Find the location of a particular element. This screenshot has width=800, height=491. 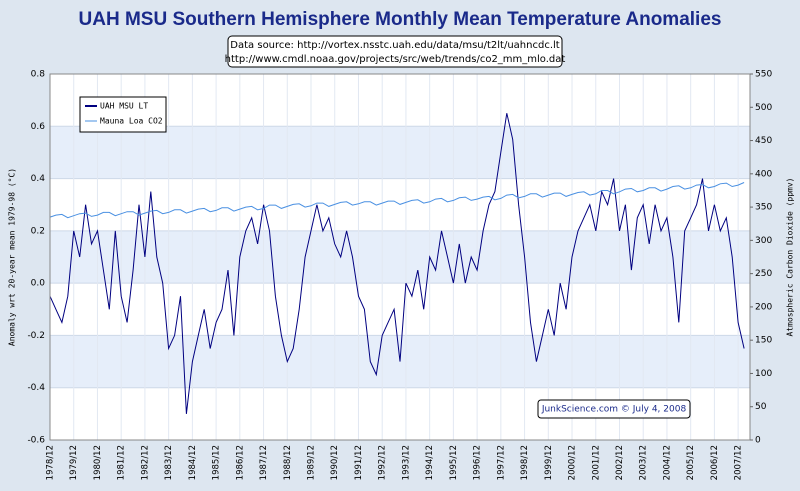

x-tick-label: 1989/12 is located at coordinates (312, 462).